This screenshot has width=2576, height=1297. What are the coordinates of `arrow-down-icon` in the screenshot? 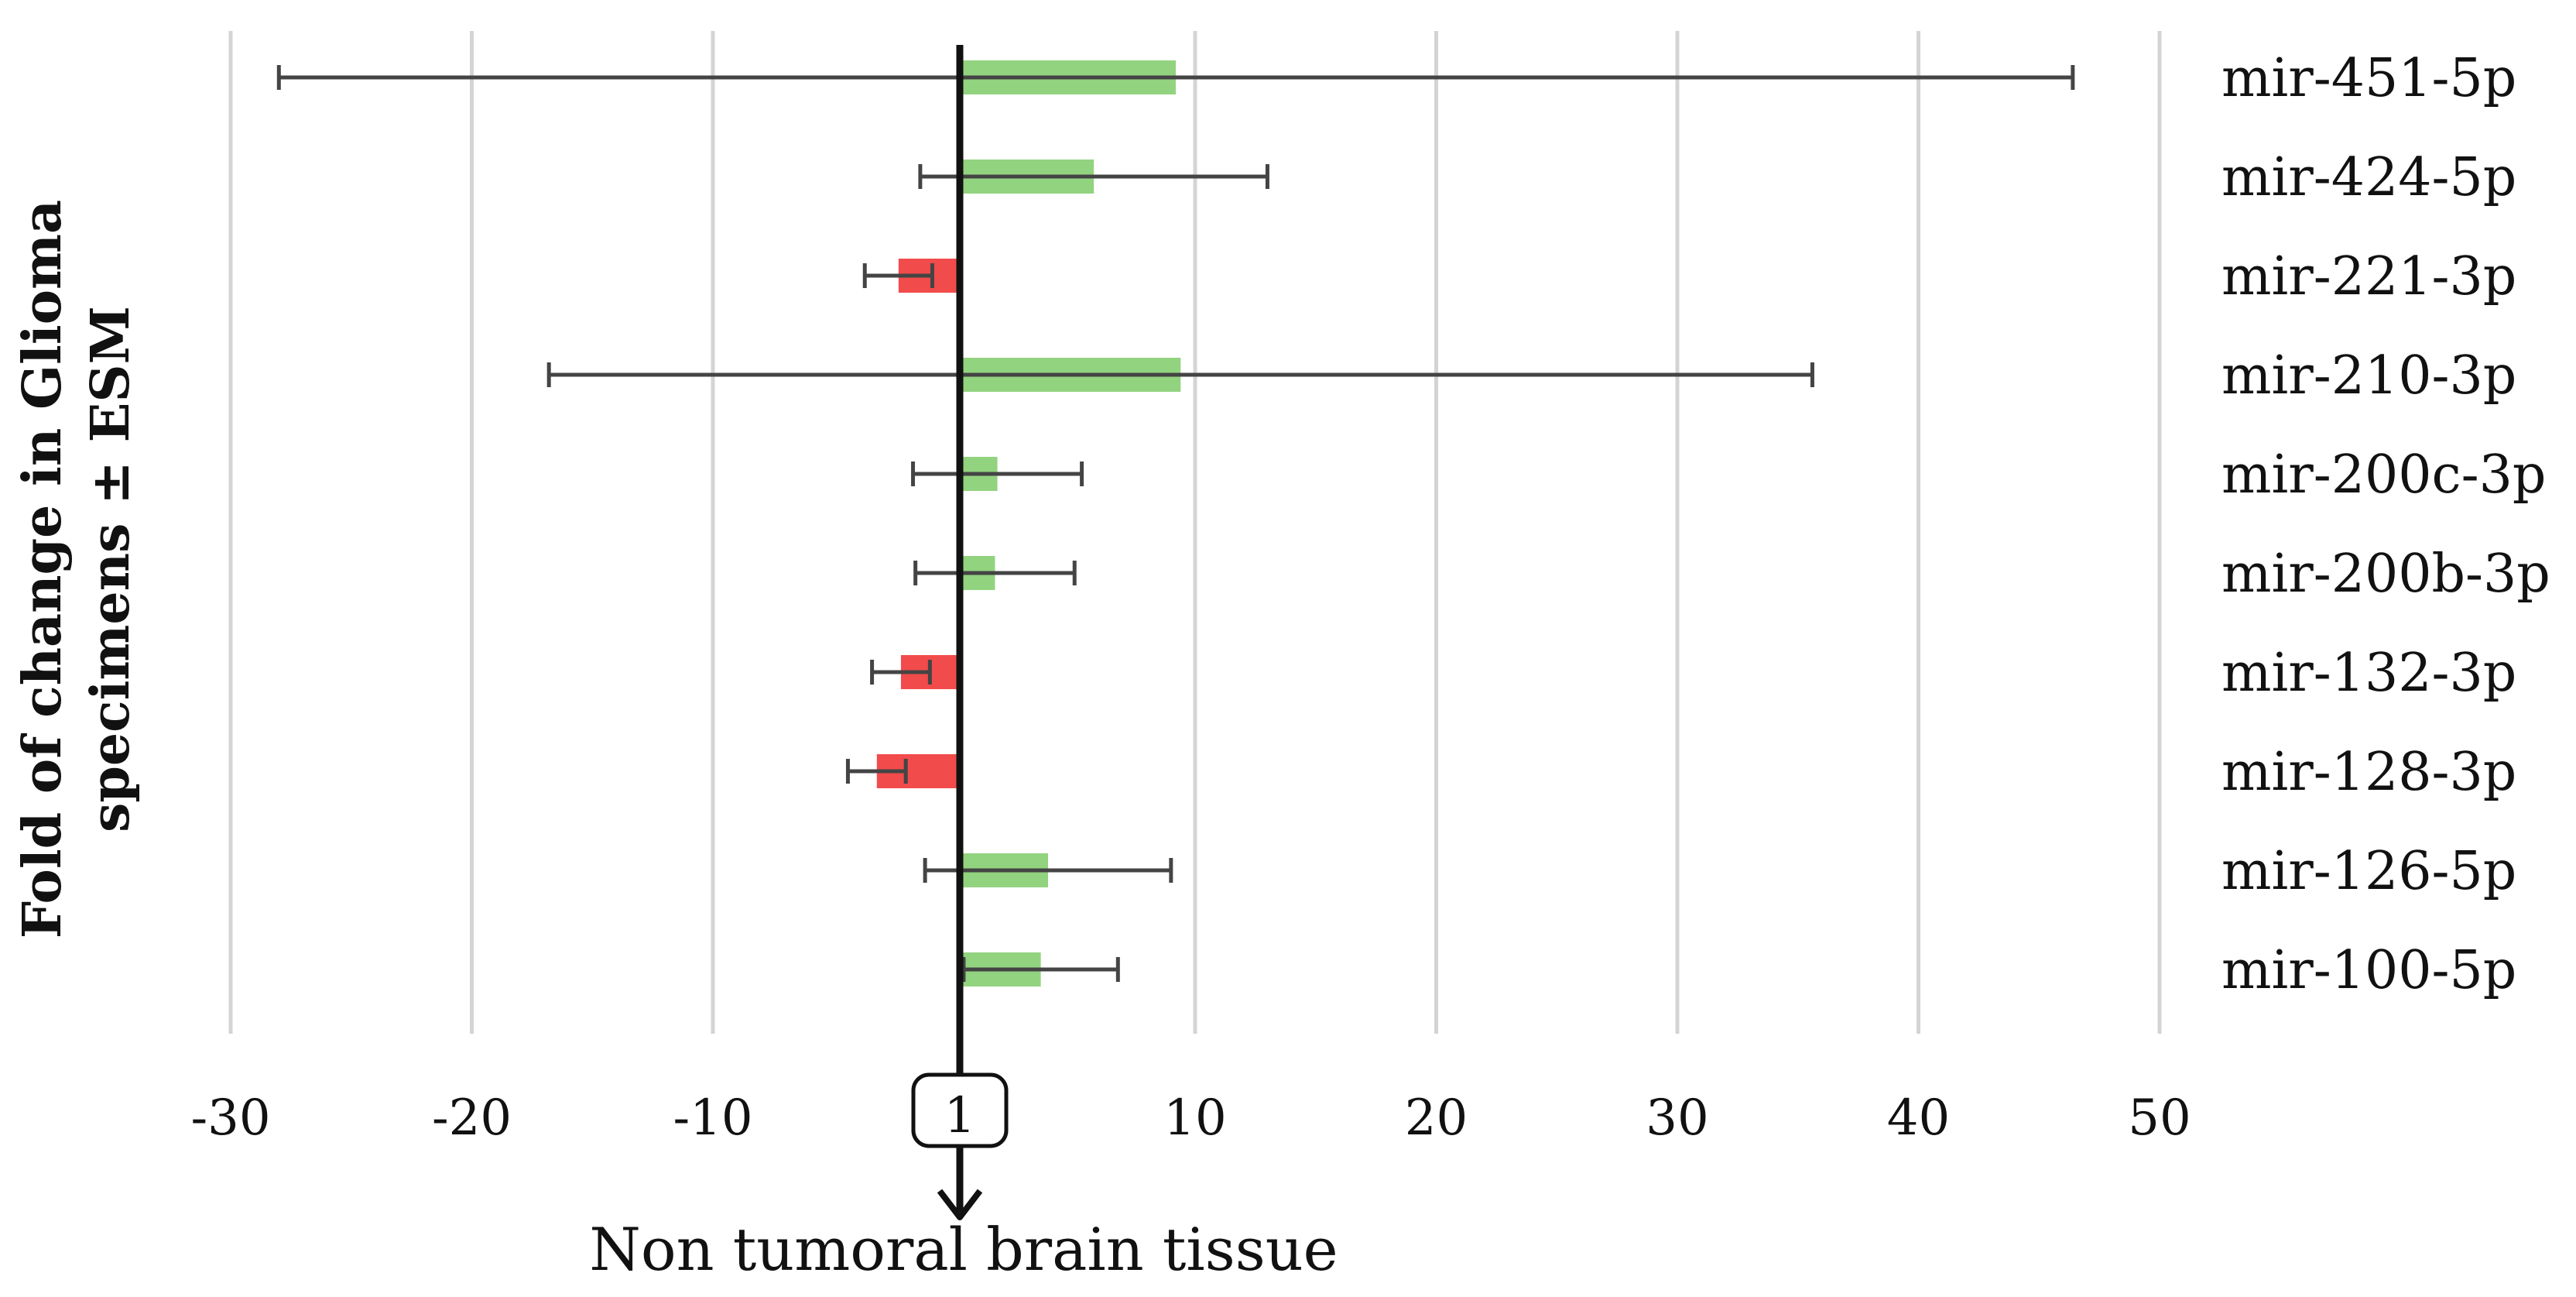 It's located at (960, 1204).